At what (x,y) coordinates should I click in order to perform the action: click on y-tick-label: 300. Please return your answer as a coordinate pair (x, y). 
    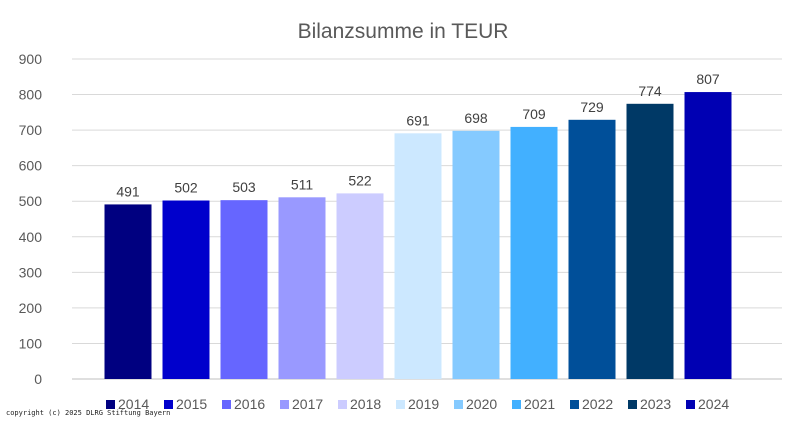
    Looking at the image, I should click on (31, 272).